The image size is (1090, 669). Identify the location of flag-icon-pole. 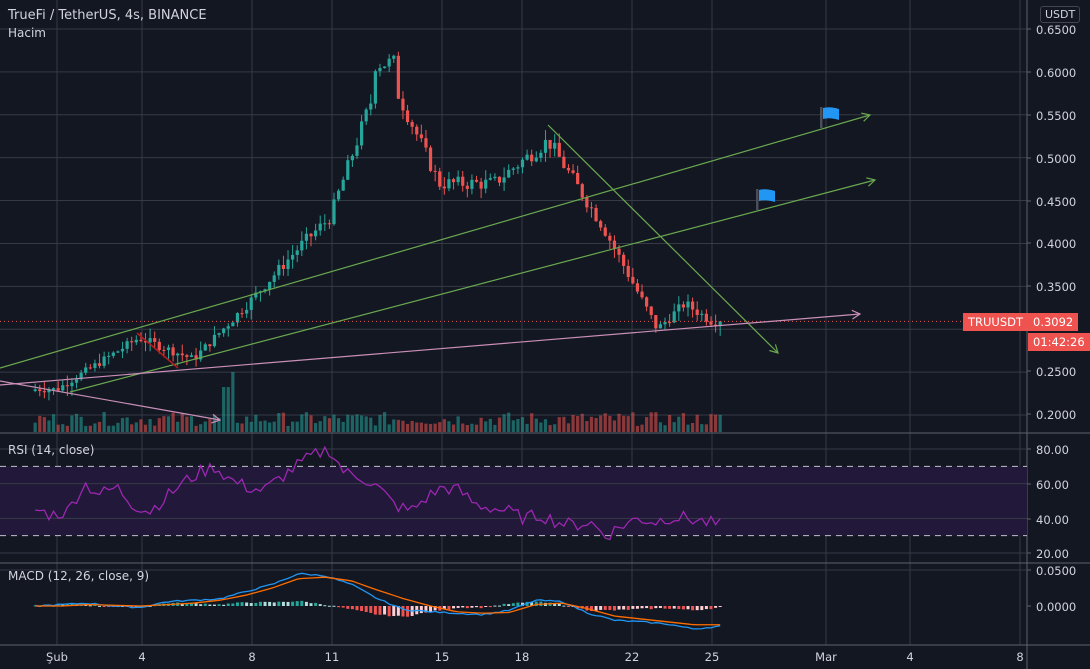
(757, 199).